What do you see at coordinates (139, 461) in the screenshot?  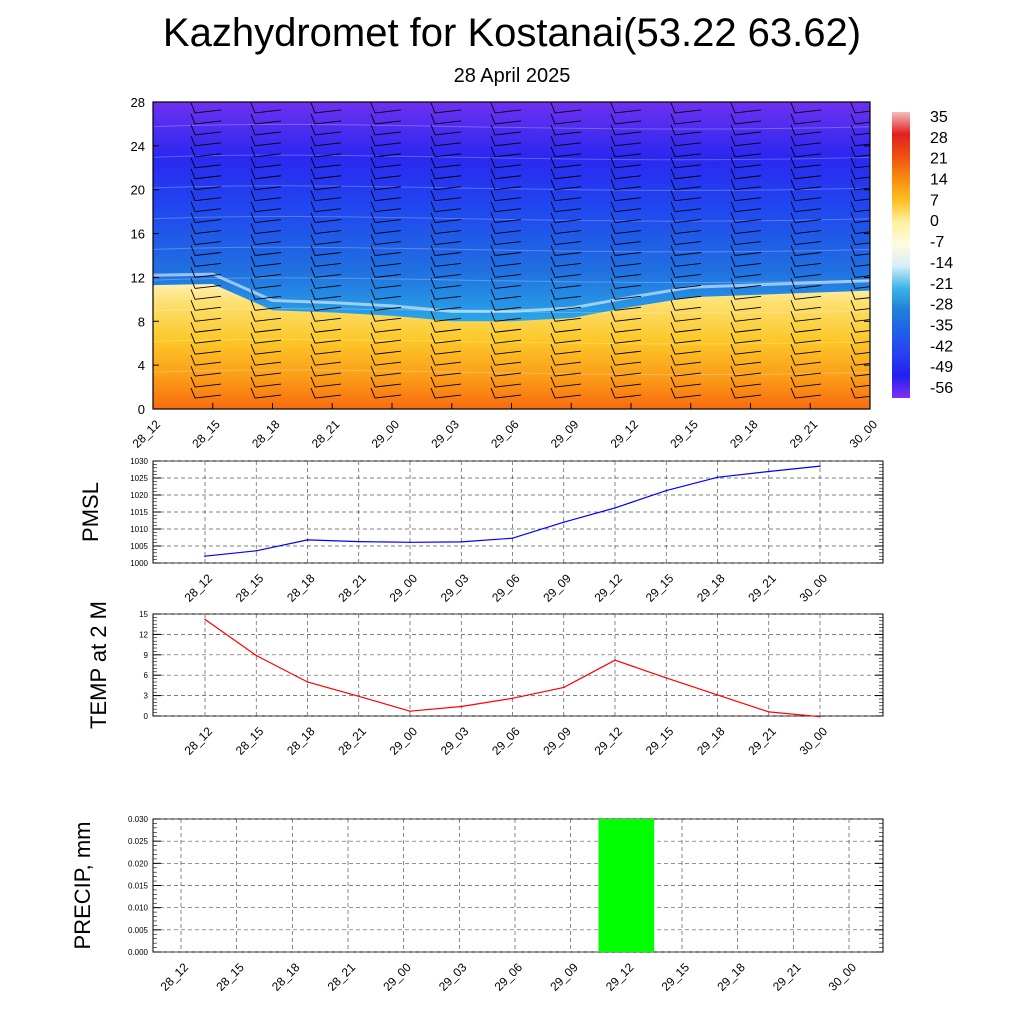 I see `y-tick-label: 1030` at bounding box center [139, 461].